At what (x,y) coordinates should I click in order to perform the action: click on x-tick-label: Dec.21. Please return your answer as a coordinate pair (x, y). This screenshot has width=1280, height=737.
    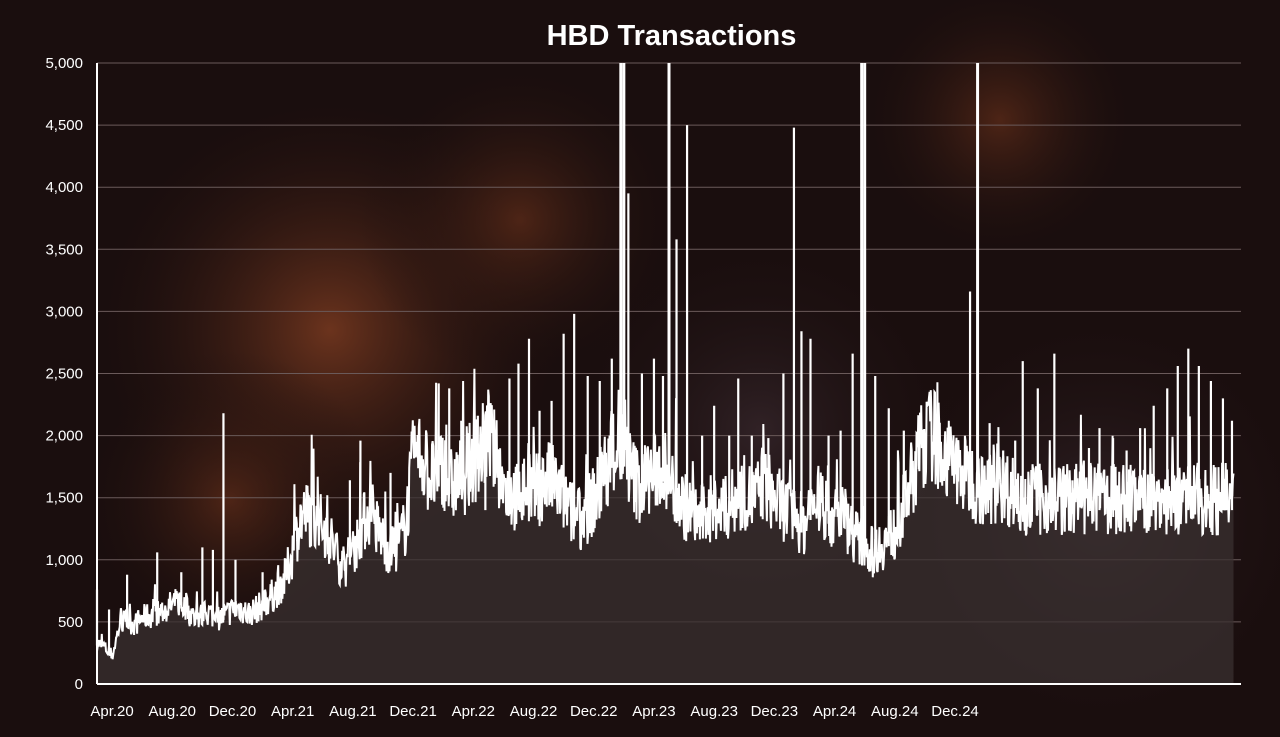
    Looking at the image, I should click on (413, 711).